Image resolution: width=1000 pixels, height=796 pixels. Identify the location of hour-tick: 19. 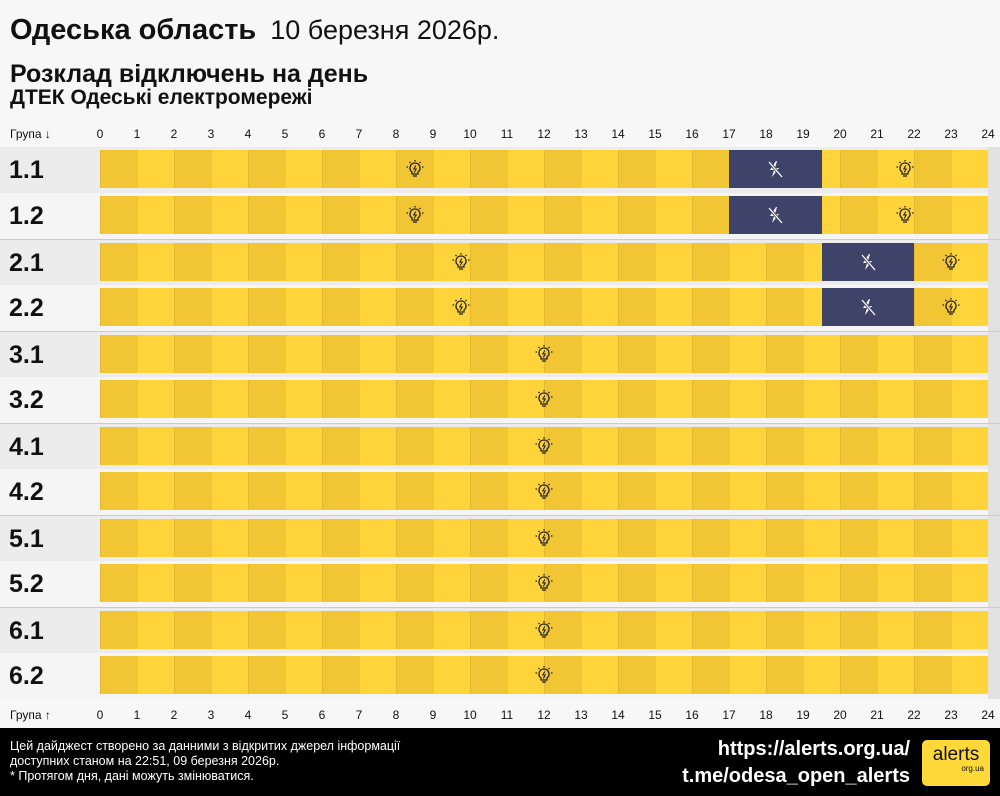
(803, 715).